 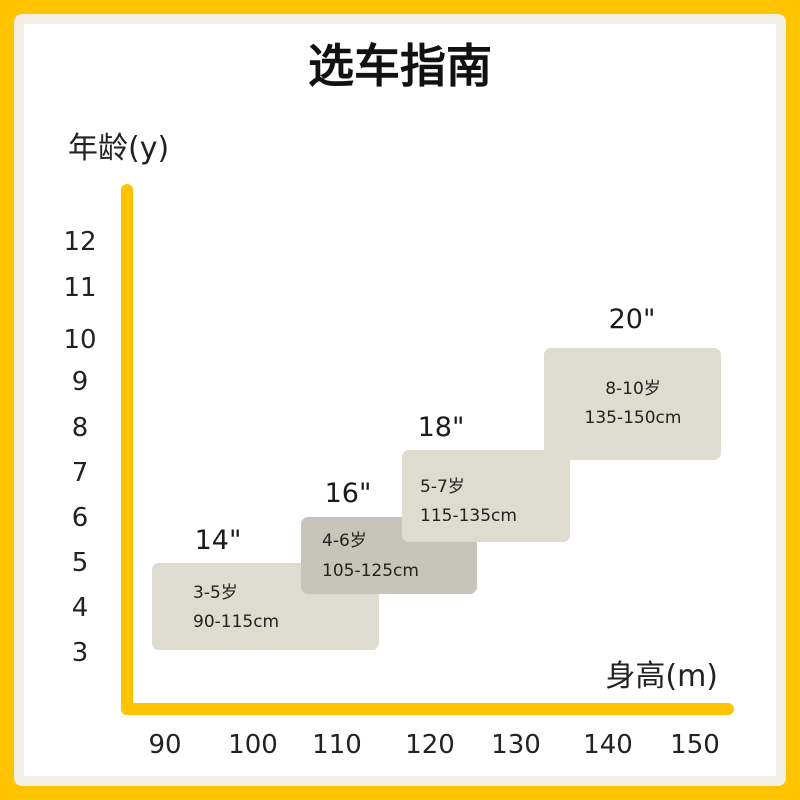 I want to click on age-range-label: 3-5岁, so click(x=215, y=593).